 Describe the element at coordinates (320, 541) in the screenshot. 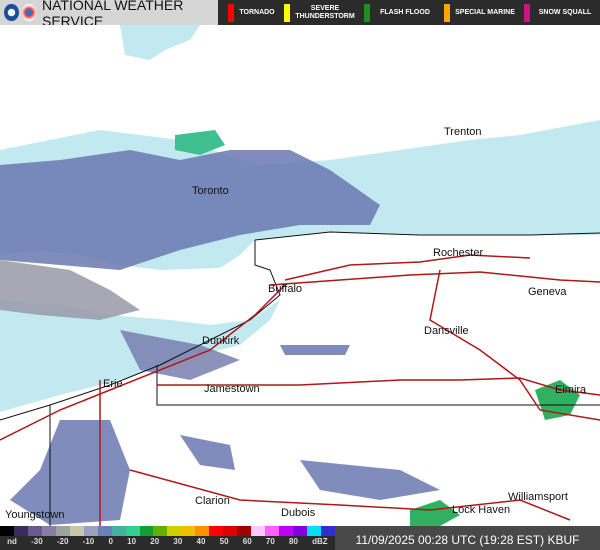

I see `dbz-tick-label: dBZ` at that location.